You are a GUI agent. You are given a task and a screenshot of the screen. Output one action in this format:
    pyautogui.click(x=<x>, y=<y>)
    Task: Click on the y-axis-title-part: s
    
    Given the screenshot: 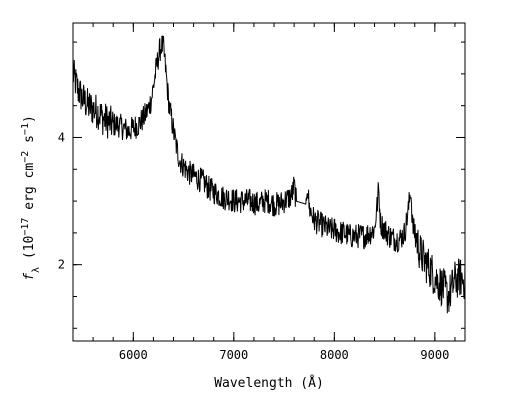 What is the action you would take?
    pyautogui.click(x=29, y=143)
    